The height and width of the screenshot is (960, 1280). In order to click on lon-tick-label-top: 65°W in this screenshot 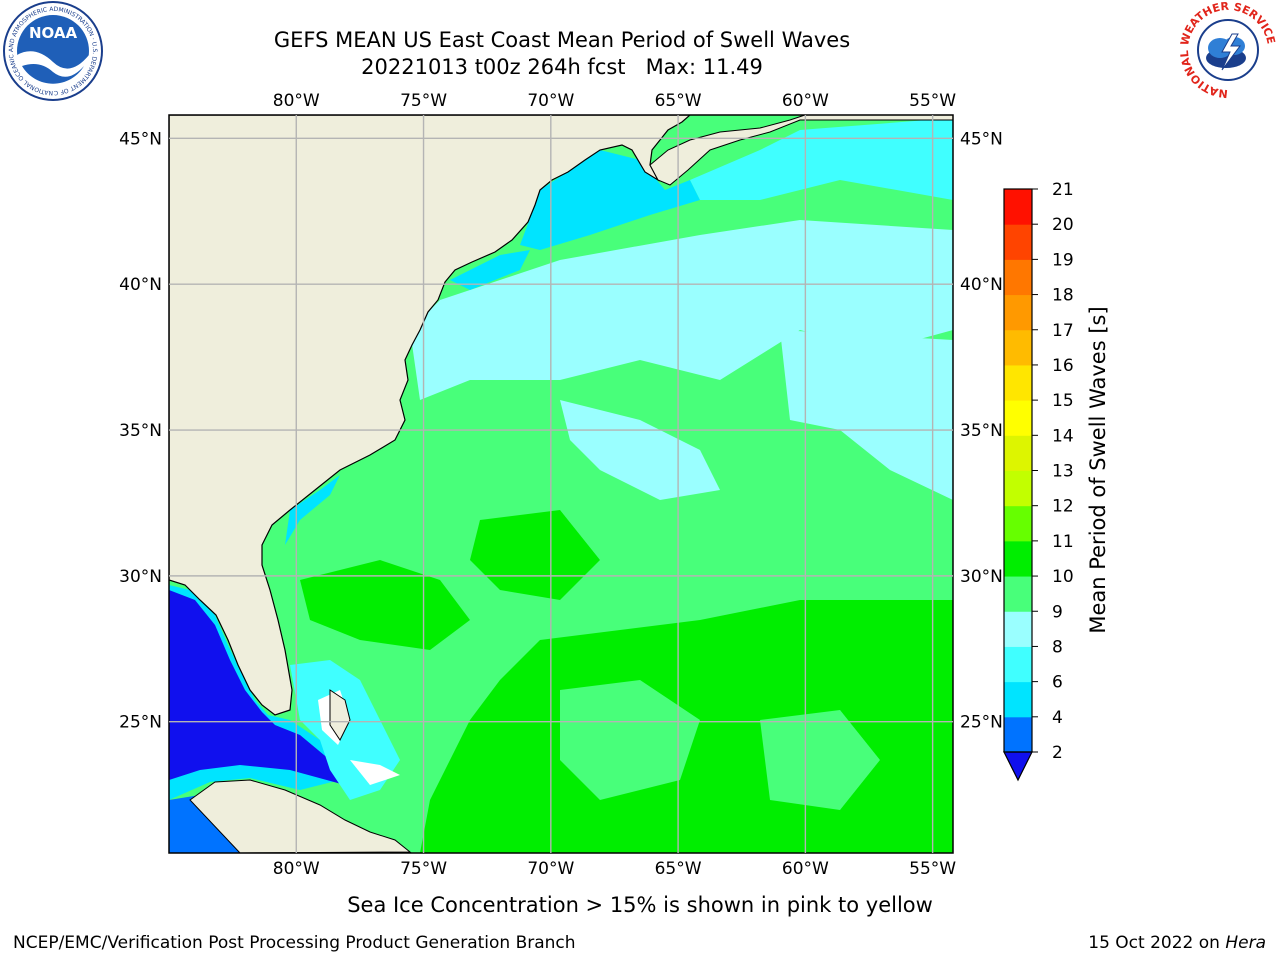, I will do `click(678, 101)`.